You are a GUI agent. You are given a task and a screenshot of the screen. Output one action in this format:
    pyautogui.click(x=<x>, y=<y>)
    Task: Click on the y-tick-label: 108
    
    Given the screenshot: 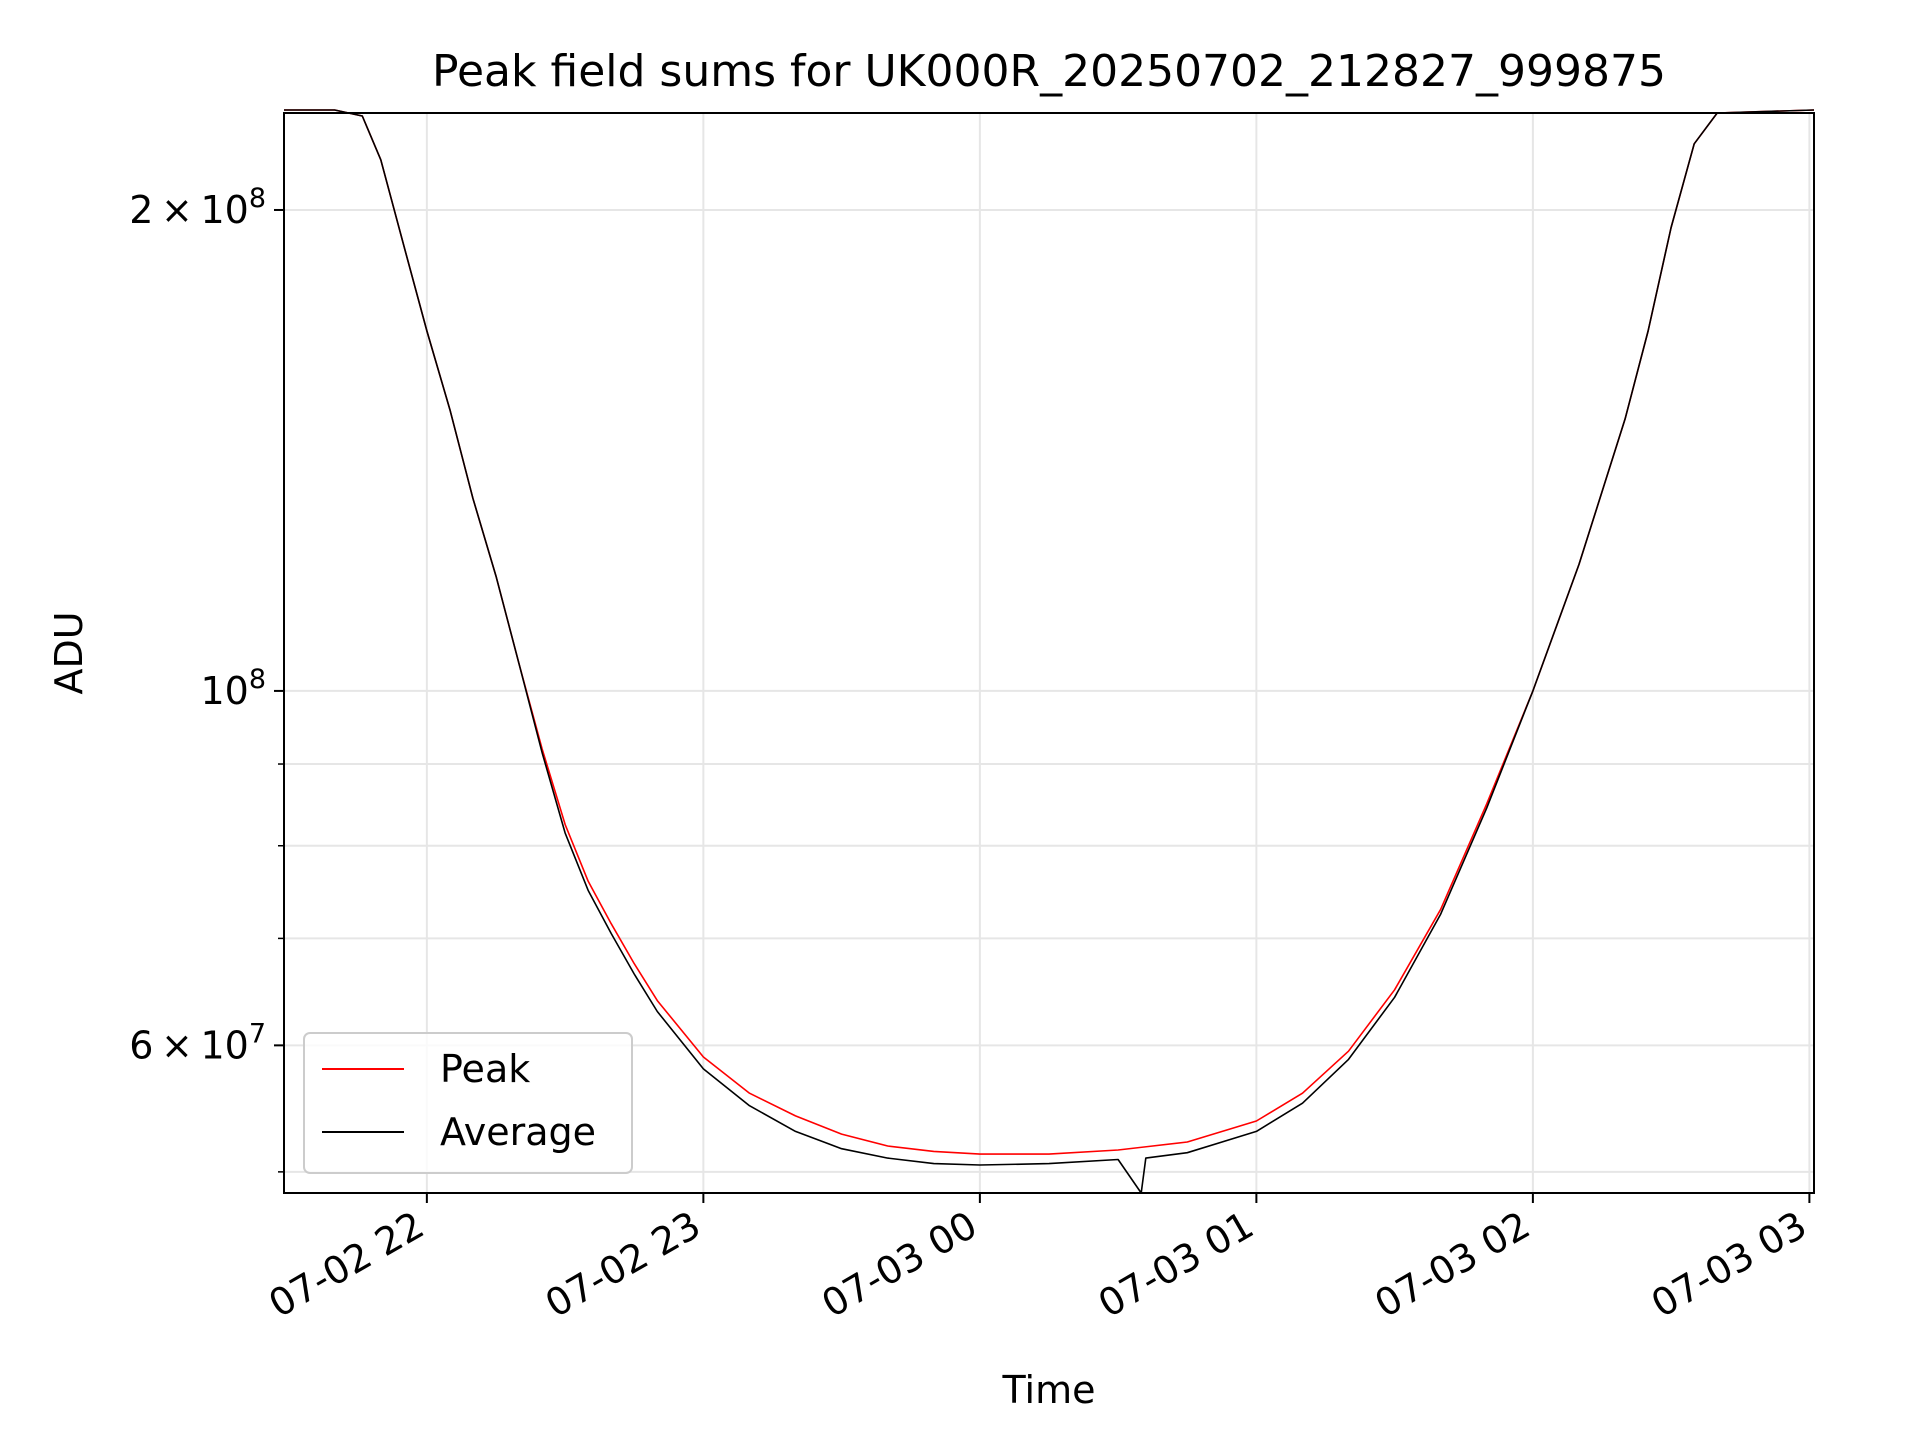 What is the action you would take?
    pyautogui.click(x=233, y=688)
    